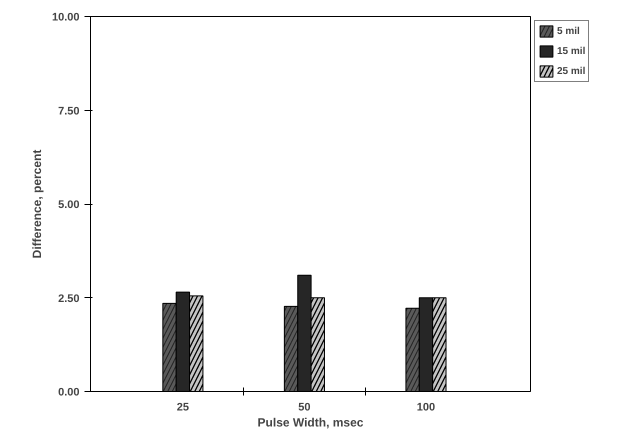 This screenshot has width=618, height=448. I want to click on y-tick-label: 10.00, so click(66, 18).